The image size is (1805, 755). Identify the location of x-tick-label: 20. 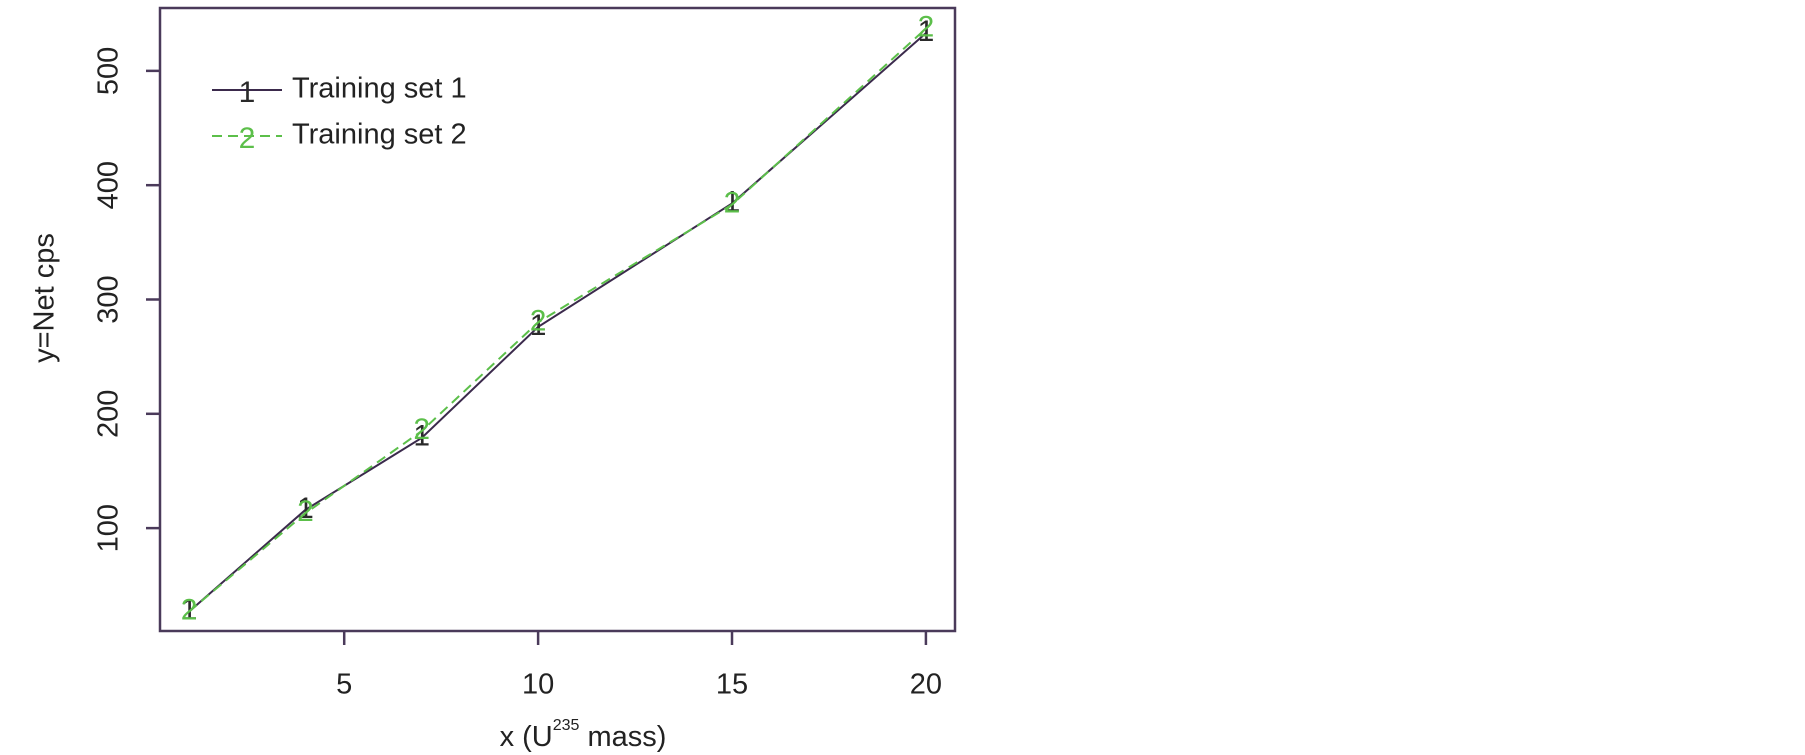
(926, 685).